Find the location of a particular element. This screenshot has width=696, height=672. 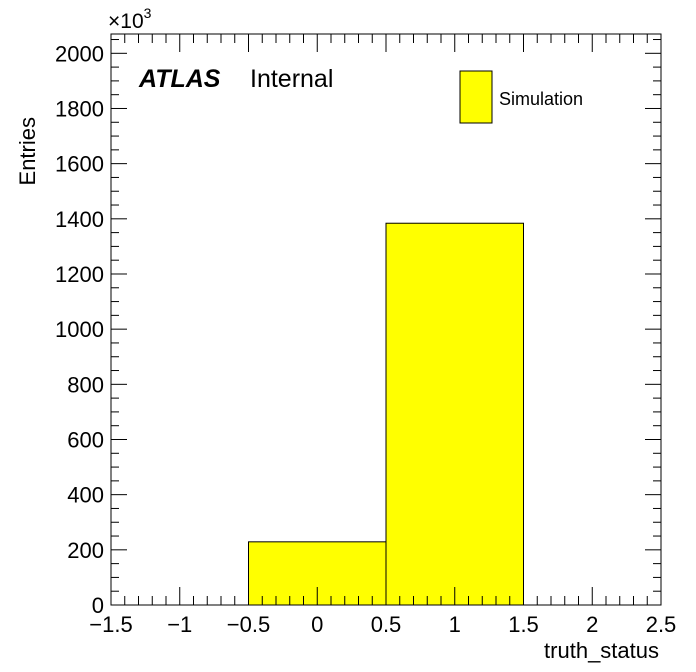

y-tick-label: 800 is located at coordinates (85, 384).